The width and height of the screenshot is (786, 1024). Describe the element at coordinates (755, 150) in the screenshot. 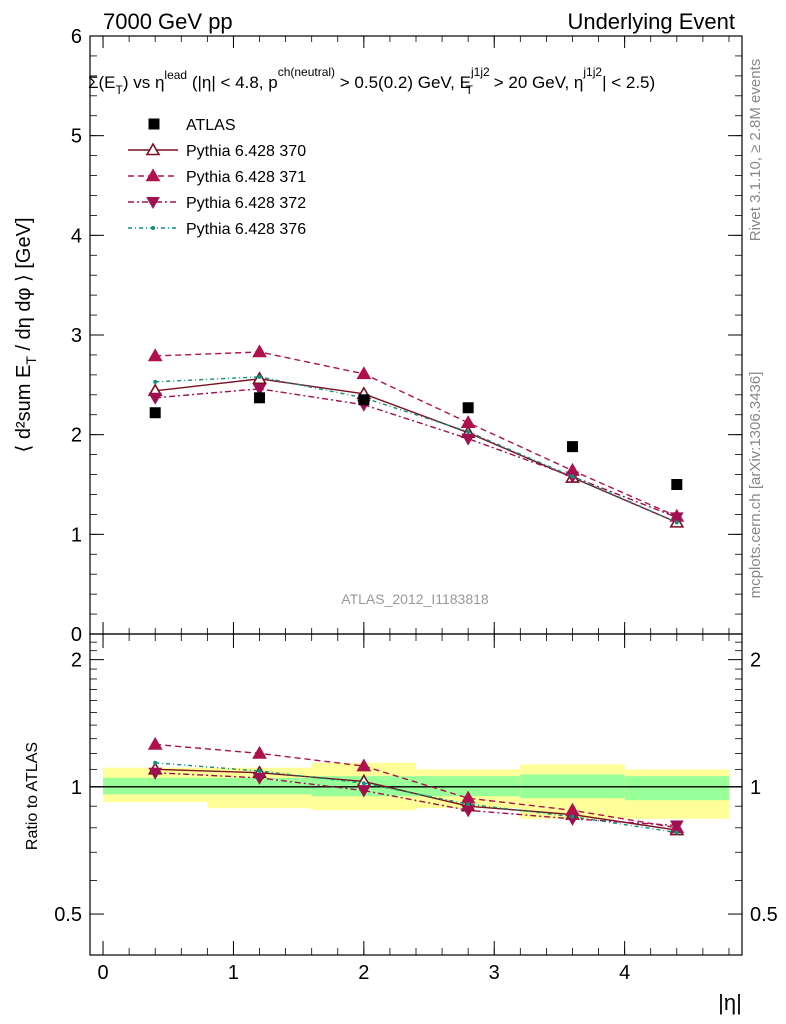

I see `rivet-label: Rivet 3.1.10, ≥ 2.8M events` at that location.